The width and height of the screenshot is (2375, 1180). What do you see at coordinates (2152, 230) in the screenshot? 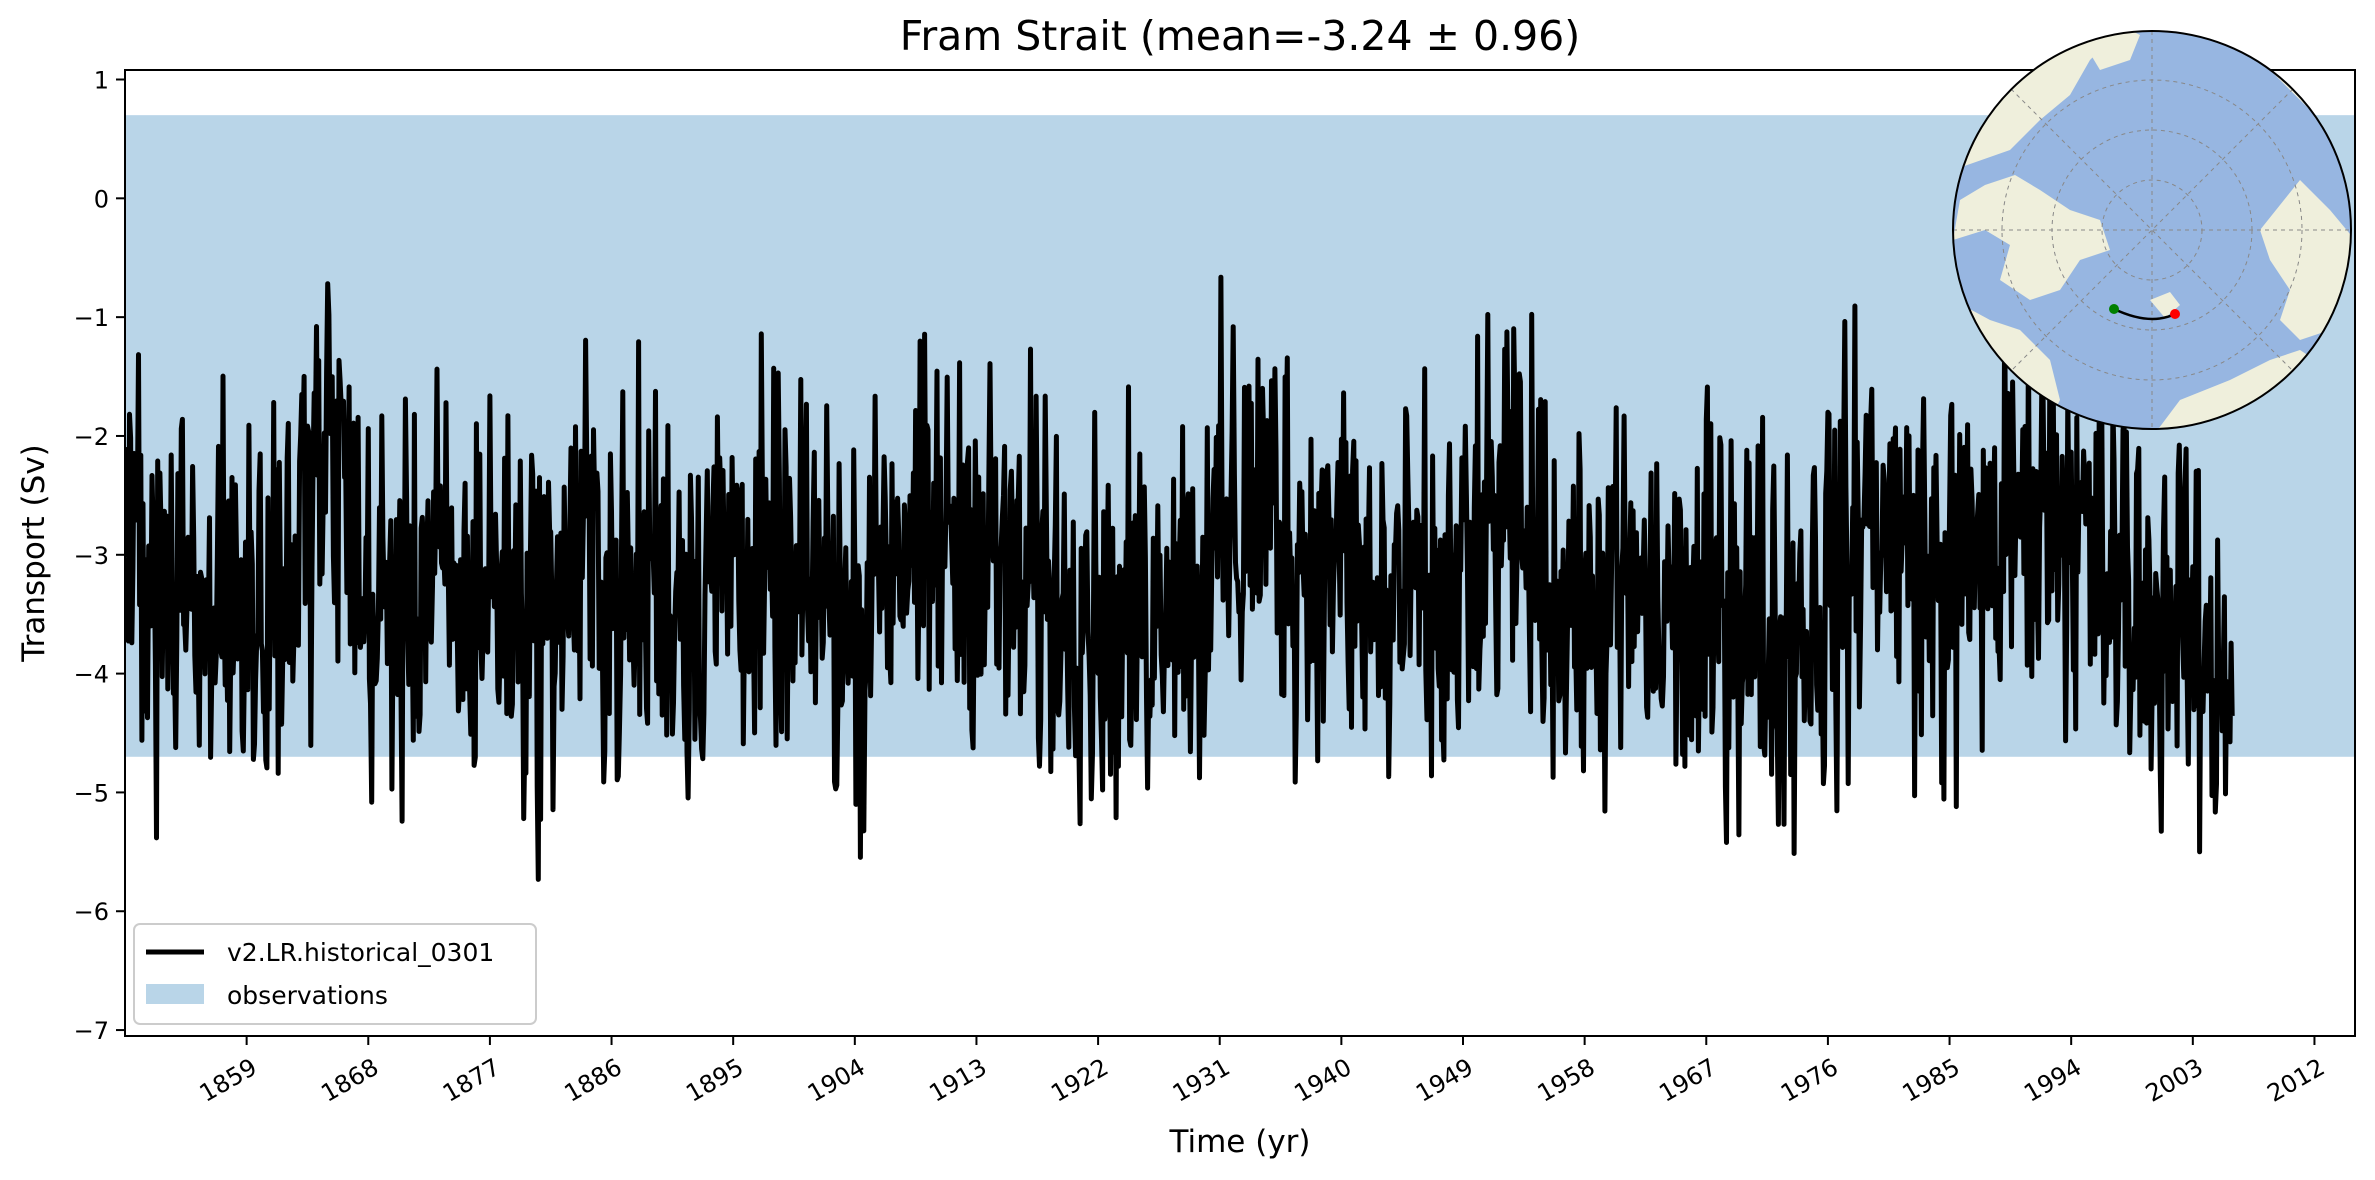
I see `inset-border` at bounding box center [2152, 230].